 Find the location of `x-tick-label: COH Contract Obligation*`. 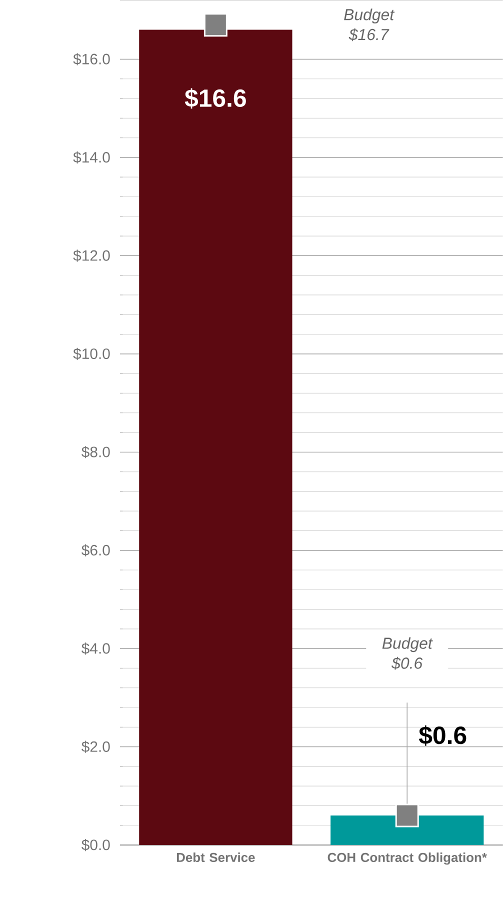

x-tick-label: COH Contract Obligation* is located at coordinates (407, 858).